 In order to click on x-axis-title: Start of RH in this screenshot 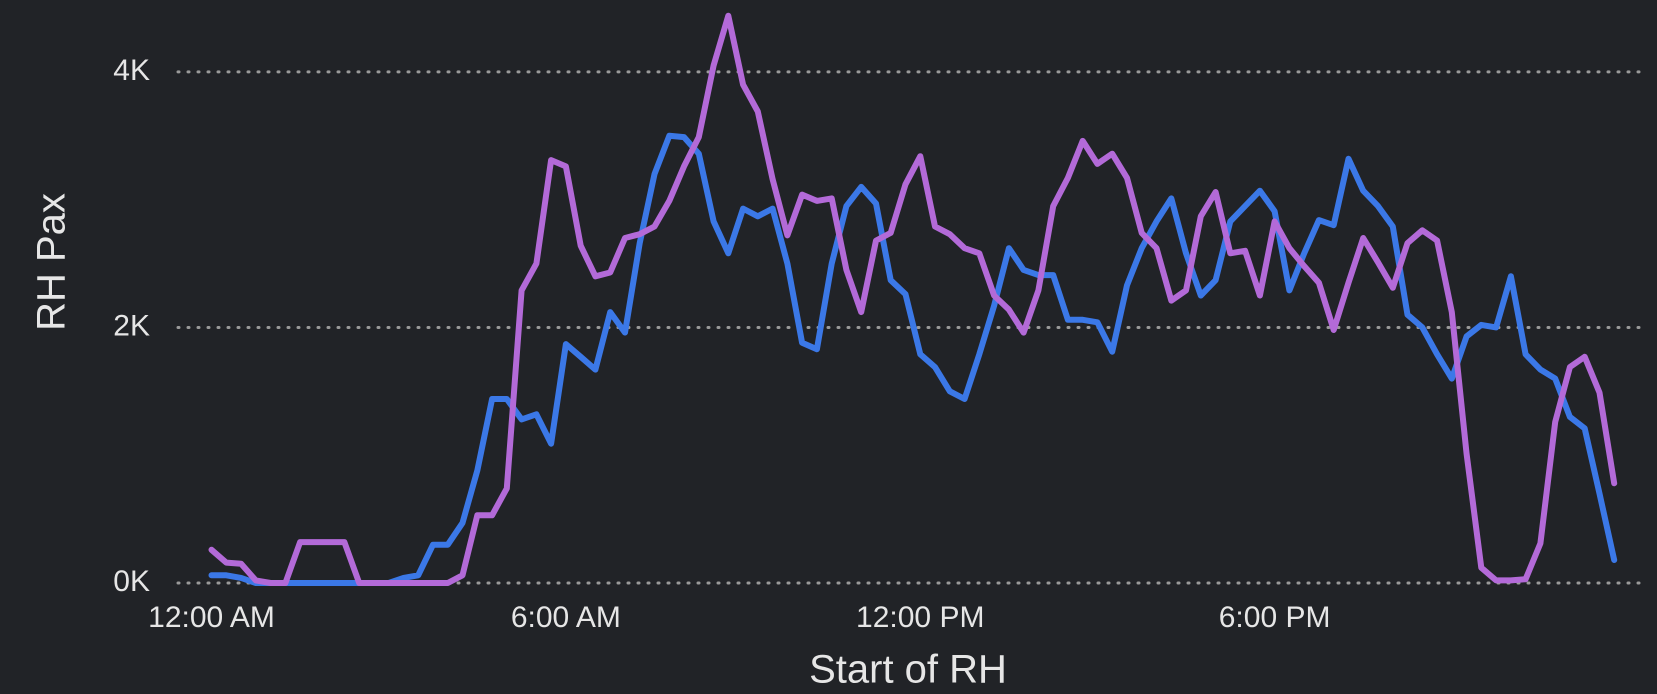, I will do `click(908, 670)`.